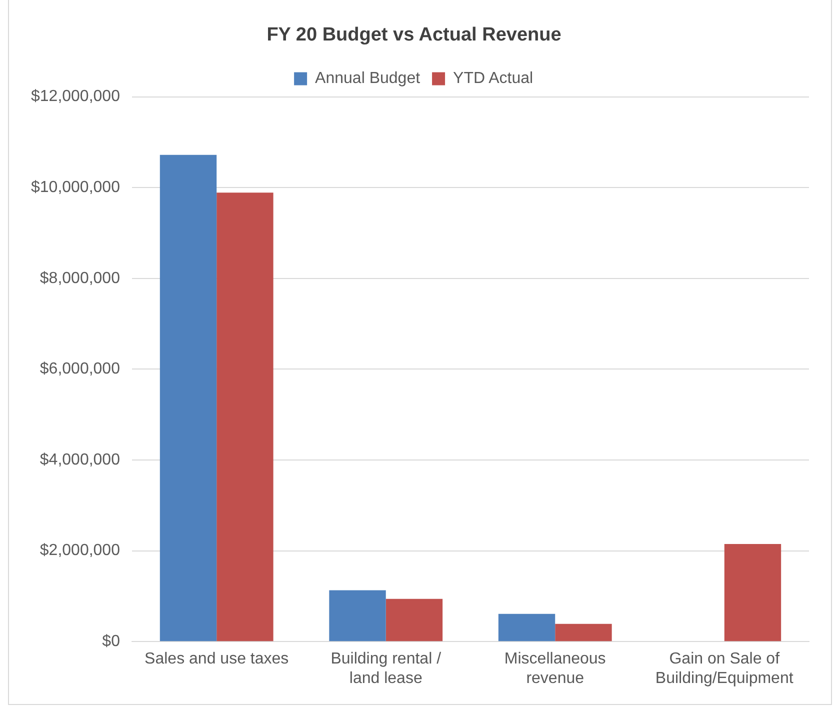 Image resolution: width=834 pixels, height=707 pixels. I want to click on x-tick-label: Miscellaneous revenue, so click(555, 668).